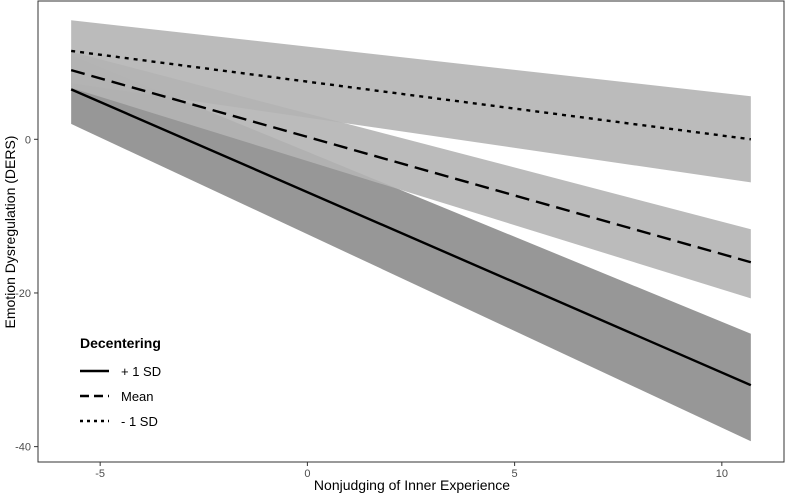 This screenshot has height=497, width=786. I want to click on y-tick-label: -20, so click(23, 294).